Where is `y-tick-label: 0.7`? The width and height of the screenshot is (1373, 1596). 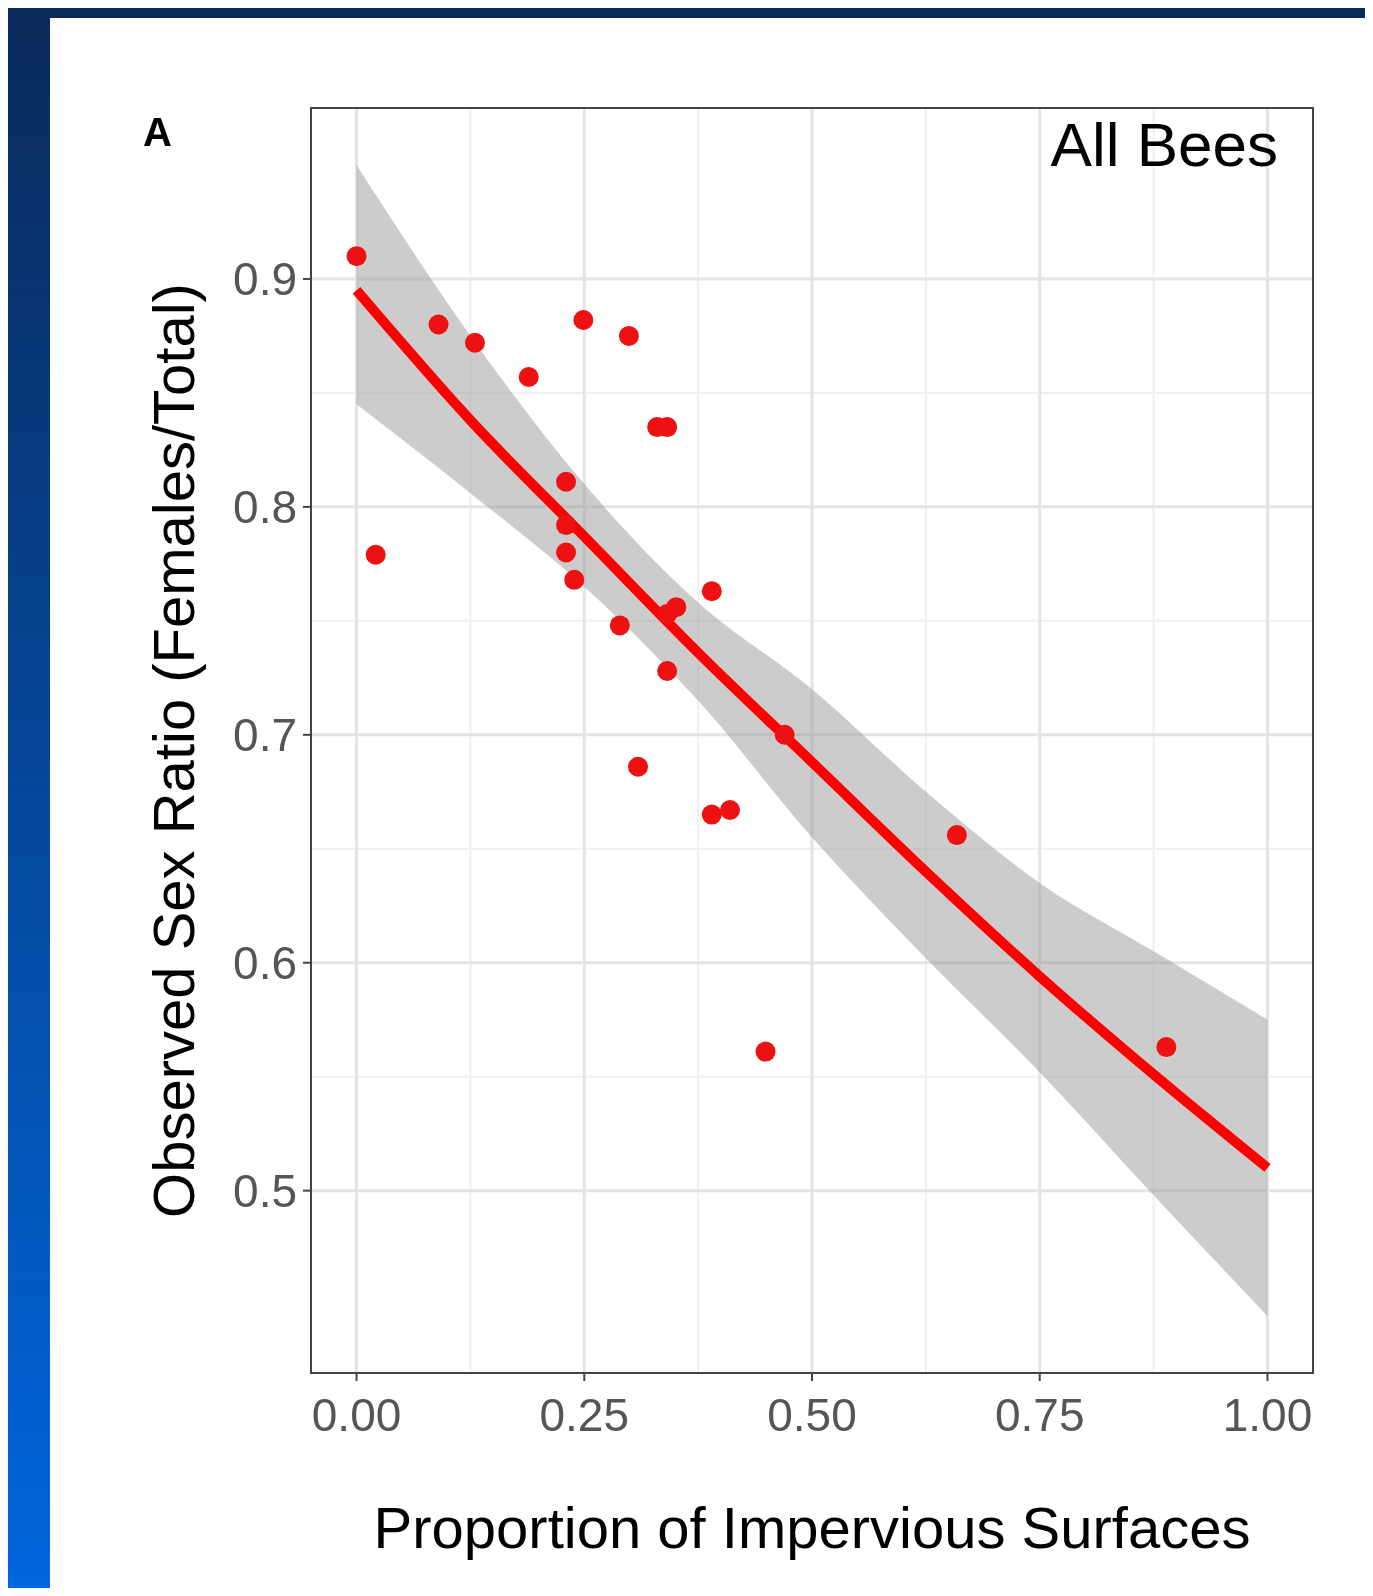
y-tick-label: 0.7 is located at coordinates (265, 734).